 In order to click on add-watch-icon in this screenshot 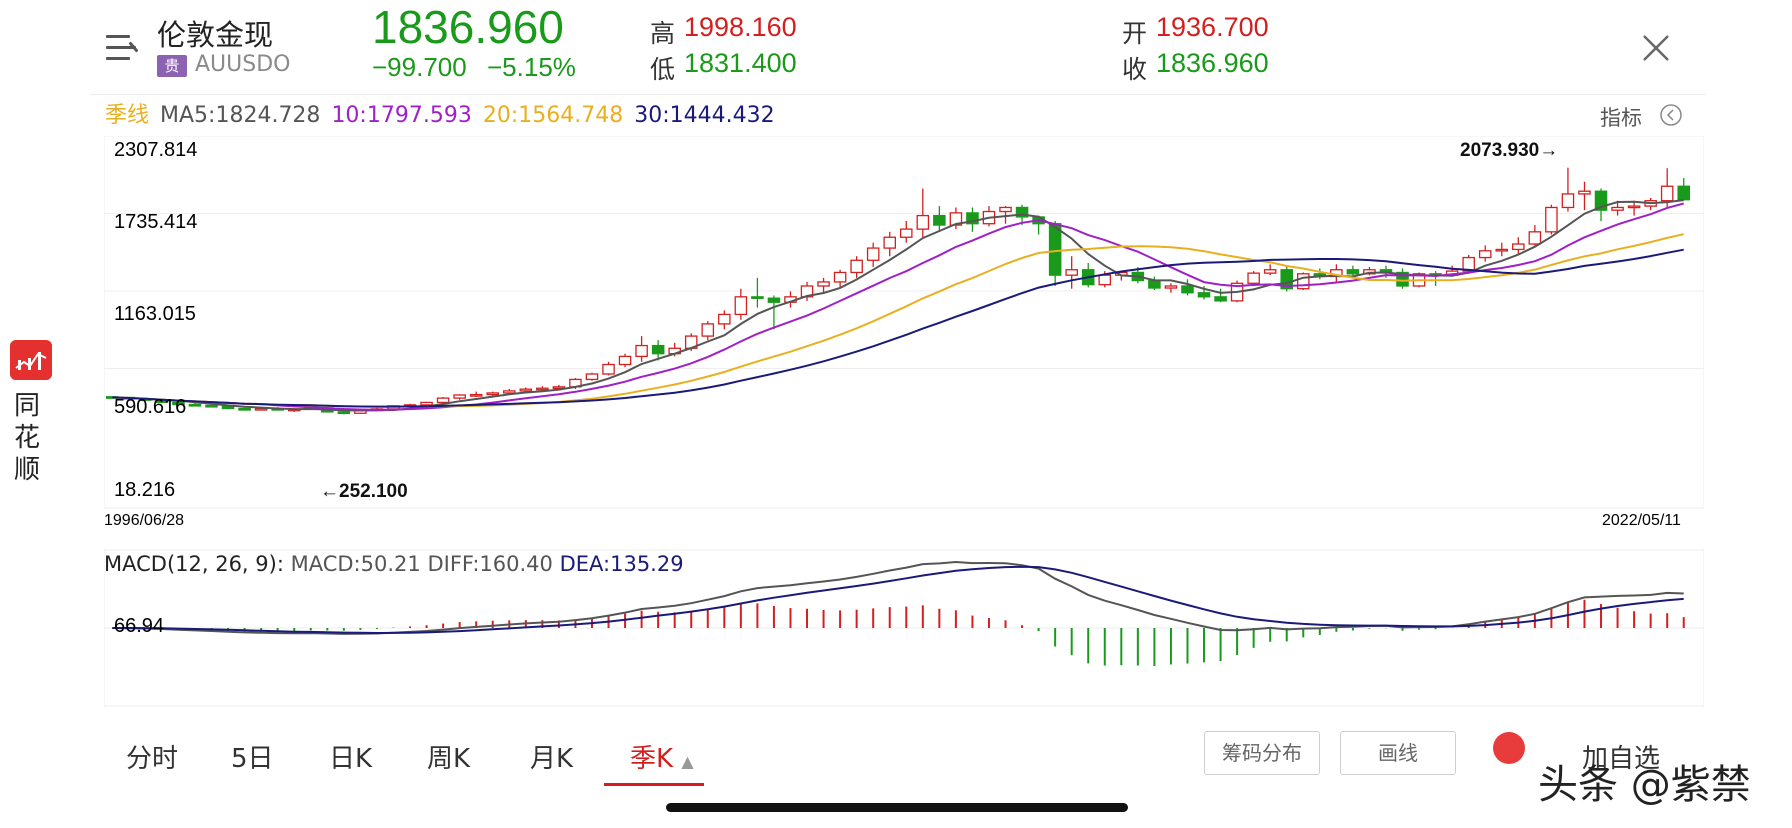, I will do `click(1509, 748)`.